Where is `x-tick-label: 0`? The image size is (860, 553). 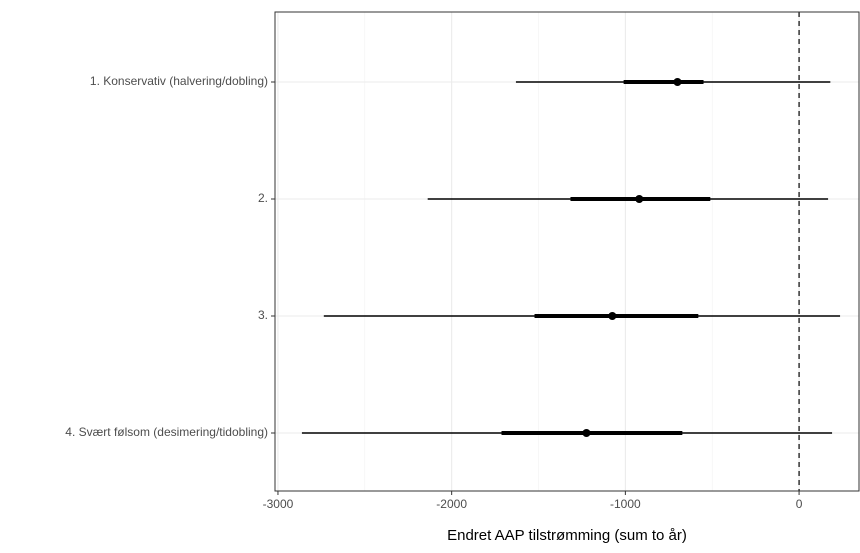 x-tick-label: 0 is located at coordinates (799, 504).